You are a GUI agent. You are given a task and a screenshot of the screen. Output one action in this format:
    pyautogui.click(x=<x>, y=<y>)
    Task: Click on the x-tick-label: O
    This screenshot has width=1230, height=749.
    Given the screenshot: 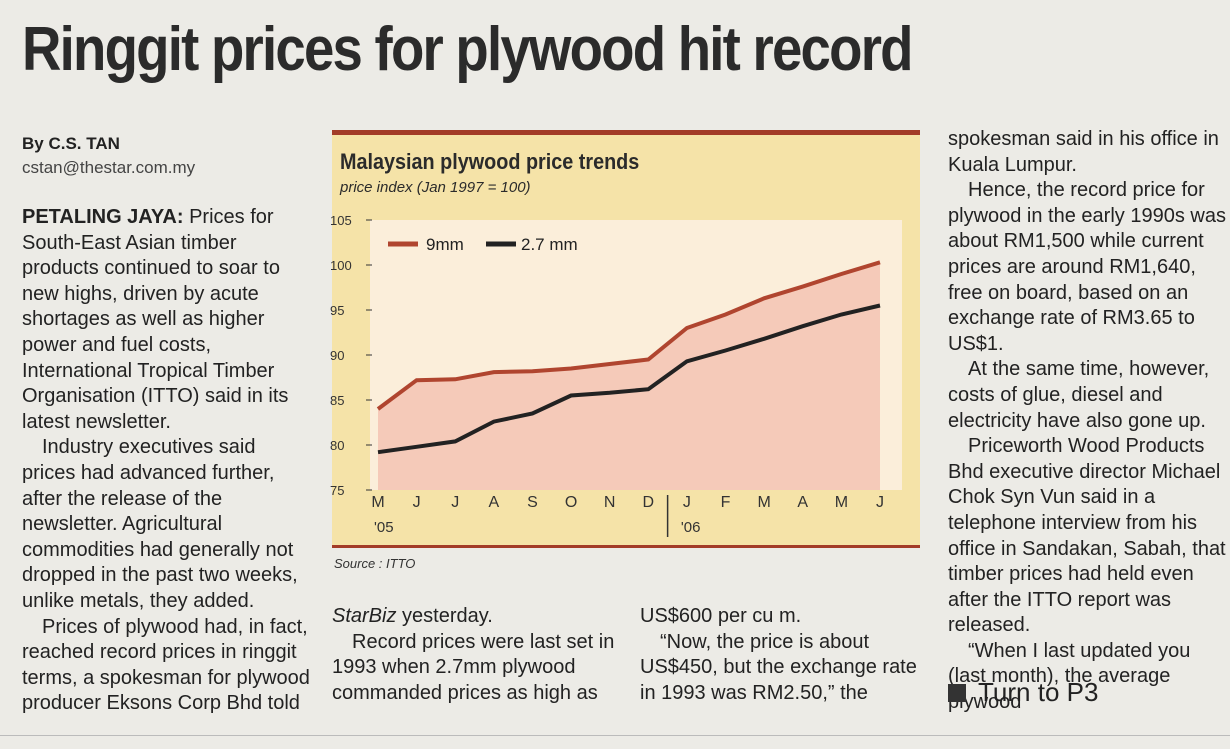 What is the action you would take?
    pyautogui.click(x=571, y=502)
    